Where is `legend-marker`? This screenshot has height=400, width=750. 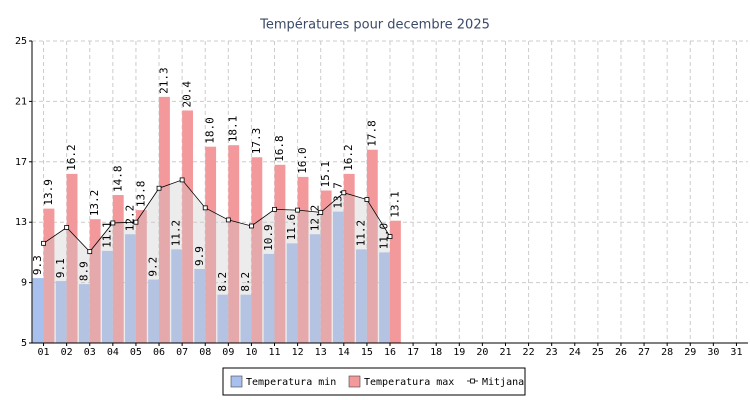
legend-marker is located at coordinates (472, 381).